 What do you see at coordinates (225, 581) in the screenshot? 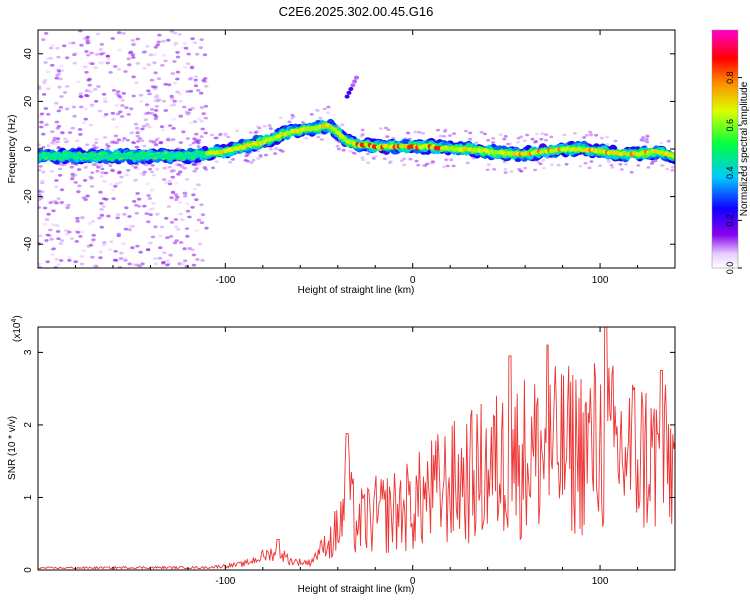
I see `x-tick-label: -100` at bounding box center [225, 581].